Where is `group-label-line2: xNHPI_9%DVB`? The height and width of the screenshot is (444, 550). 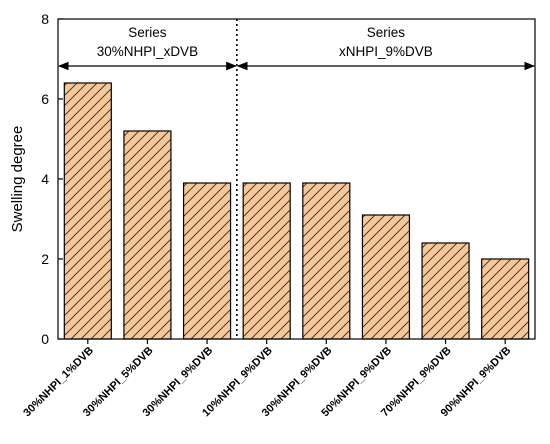
group-label-line2: xNHPI_9%DVB is located at coordinates (386, 51).